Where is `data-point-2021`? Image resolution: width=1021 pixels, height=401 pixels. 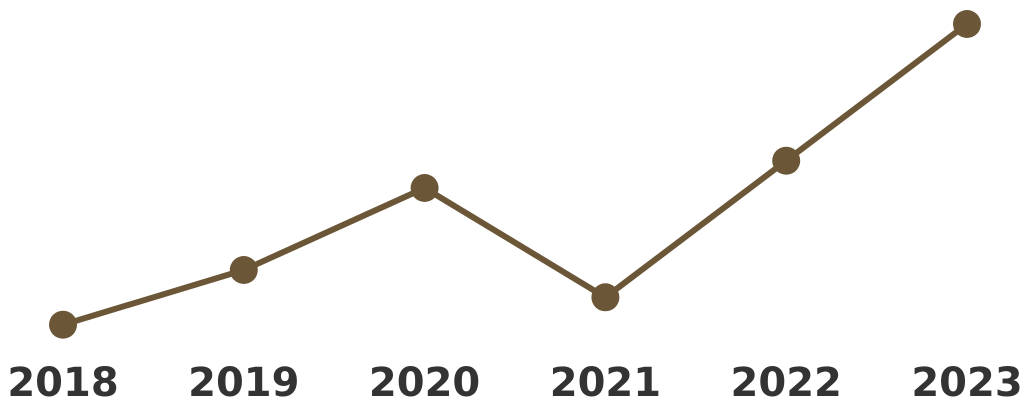
data-point-2021 is located at coordinates (605, 297).